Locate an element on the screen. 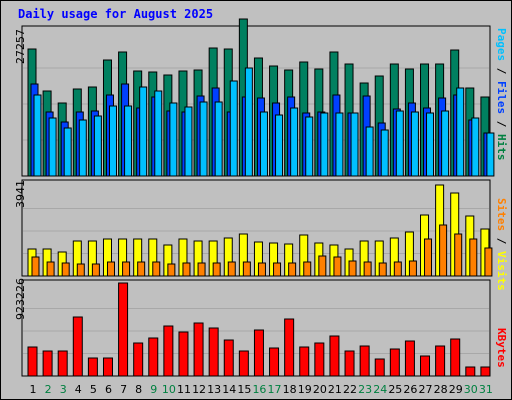 The width and height of the screenshot is (512, 400). panel-3-max-label: 923226 is located at coordinates (20, 299).